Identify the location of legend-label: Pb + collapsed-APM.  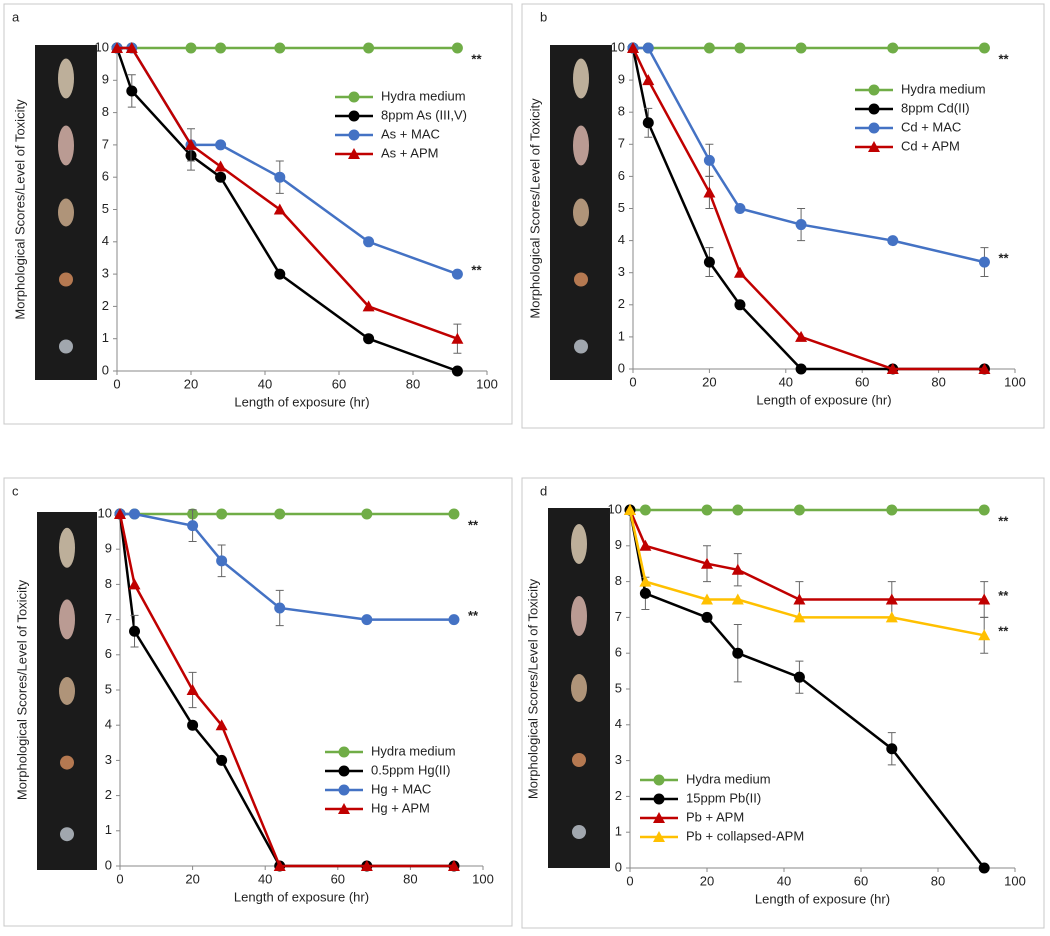
(745, 835).